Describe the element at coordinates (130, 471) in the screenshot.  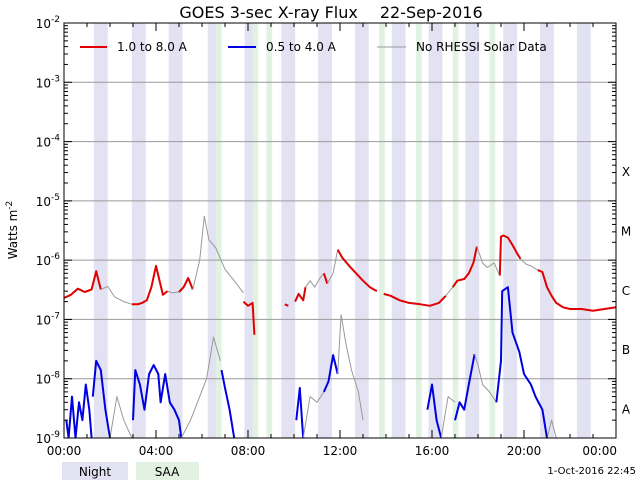
I see `bottom-legend: Night SAA` at that location.